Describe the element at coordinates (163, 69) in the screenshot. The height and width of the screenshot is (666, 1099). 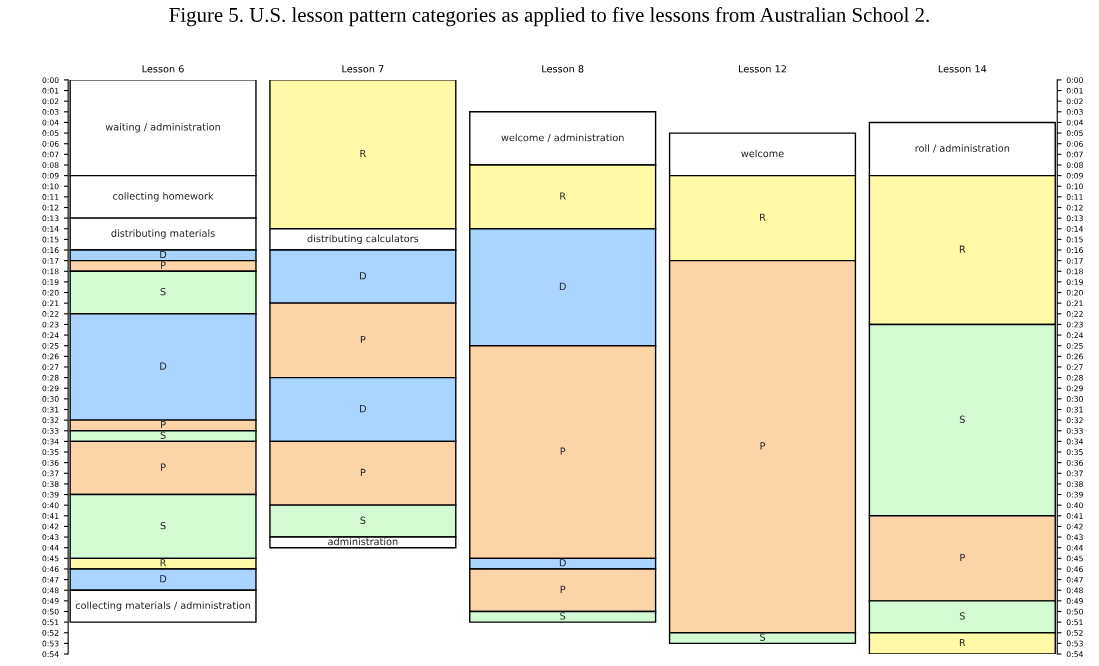
I see `x-tick-label: Lesson 6` at that location.